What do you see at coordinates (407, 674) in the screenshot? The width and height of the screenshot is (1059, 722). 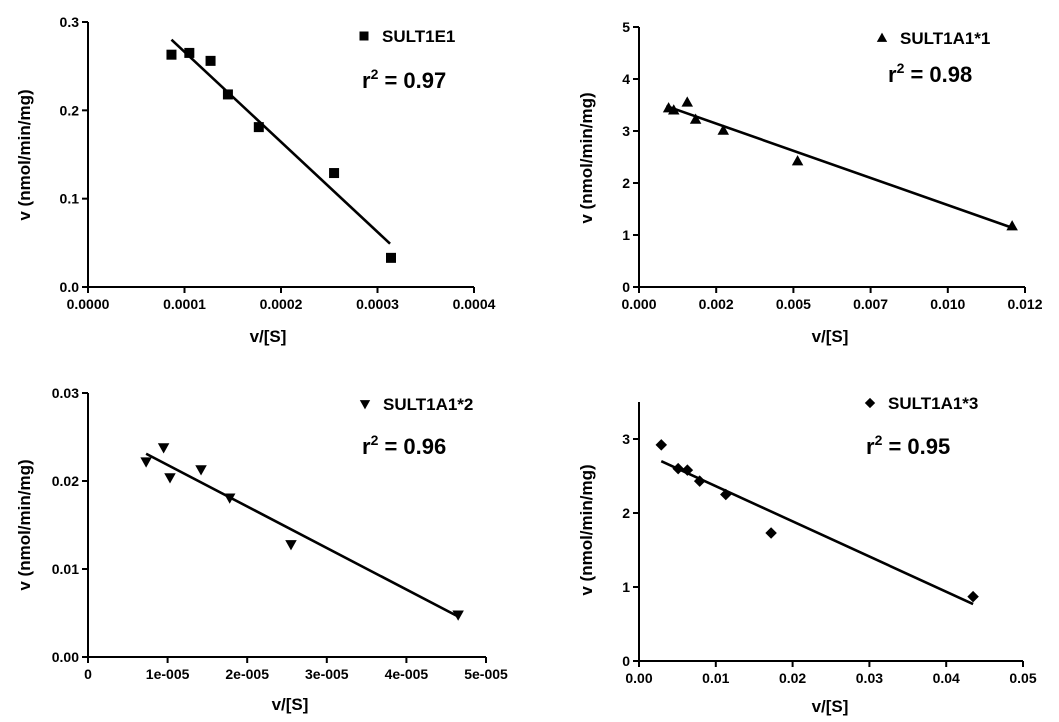 I see `x-tick-label: 4e-005` at bounding box center [407, 674].